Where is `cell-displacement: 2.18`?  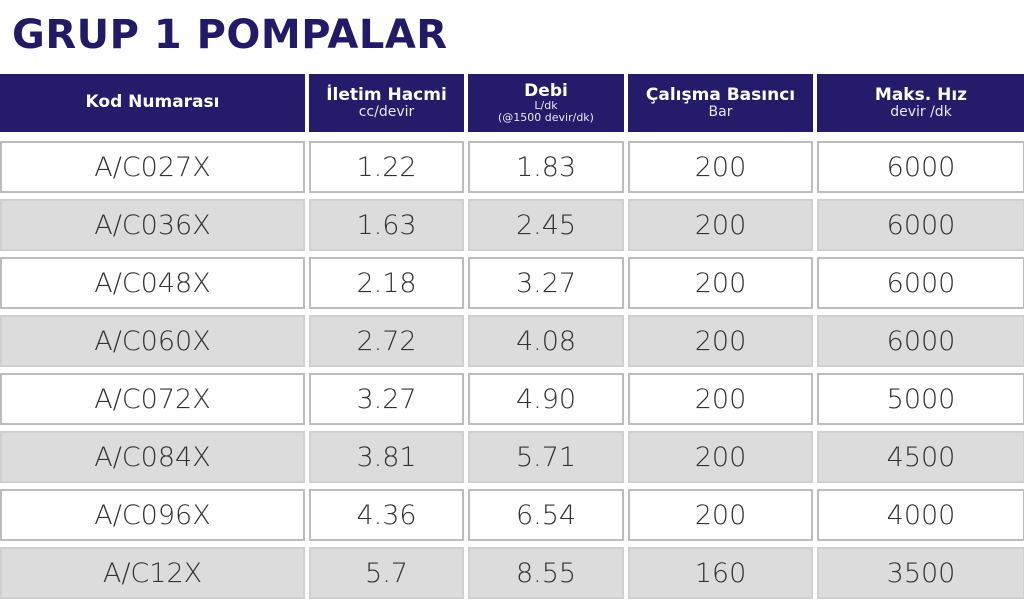 cell-displacement: 2.18 is located at coordinates (386, 283).